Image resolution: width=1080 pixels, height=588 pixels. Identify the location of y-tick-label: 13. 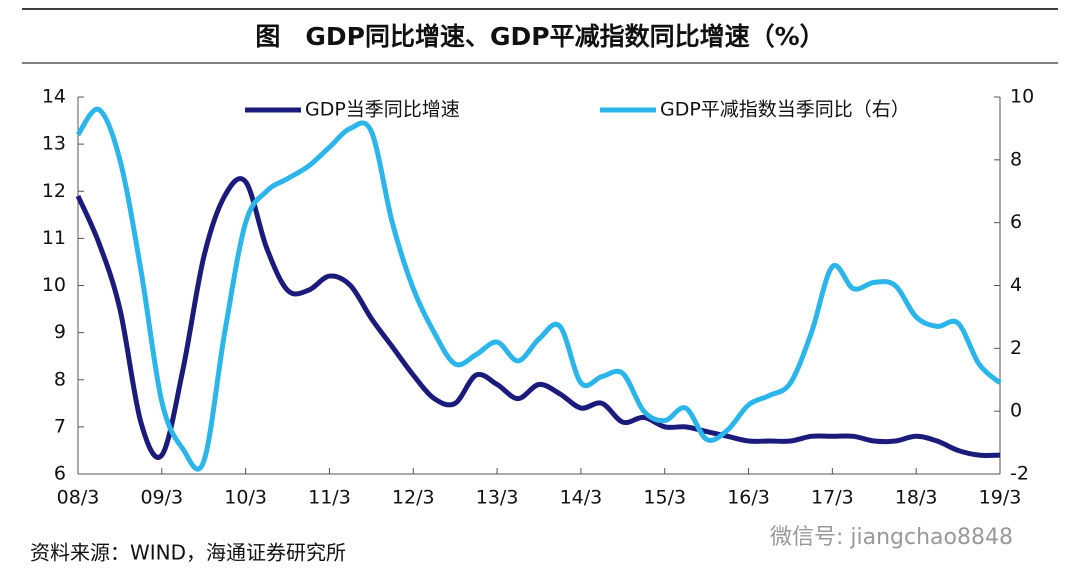
(54, 144).